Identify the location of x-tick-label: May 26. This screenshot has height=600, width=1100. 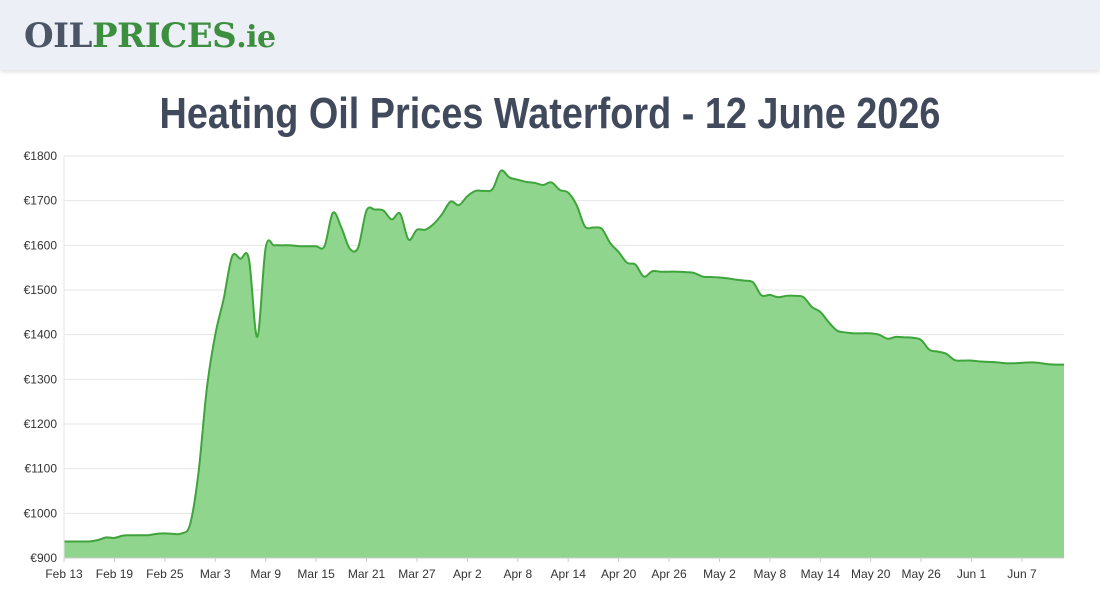
(921, 574).